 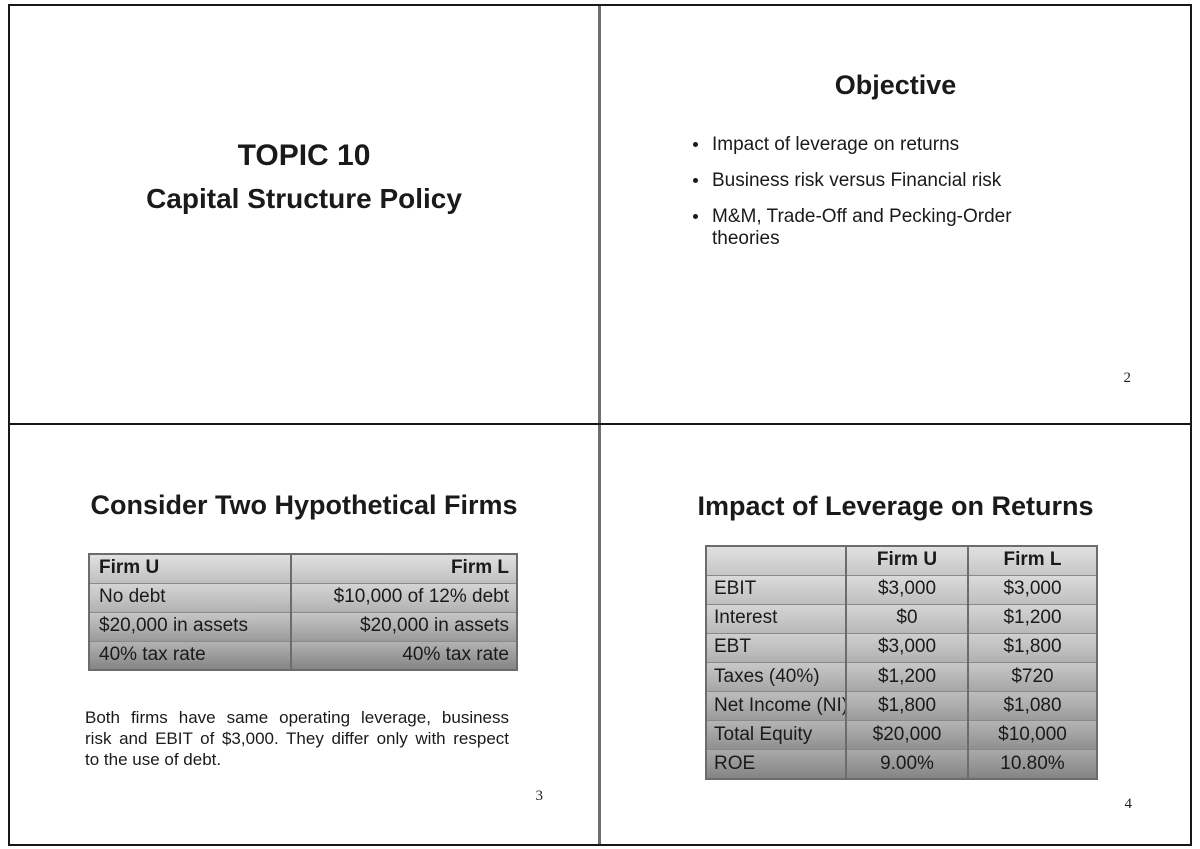 I want to click on value-cell: $1,080, so click(x=1032, y=706).